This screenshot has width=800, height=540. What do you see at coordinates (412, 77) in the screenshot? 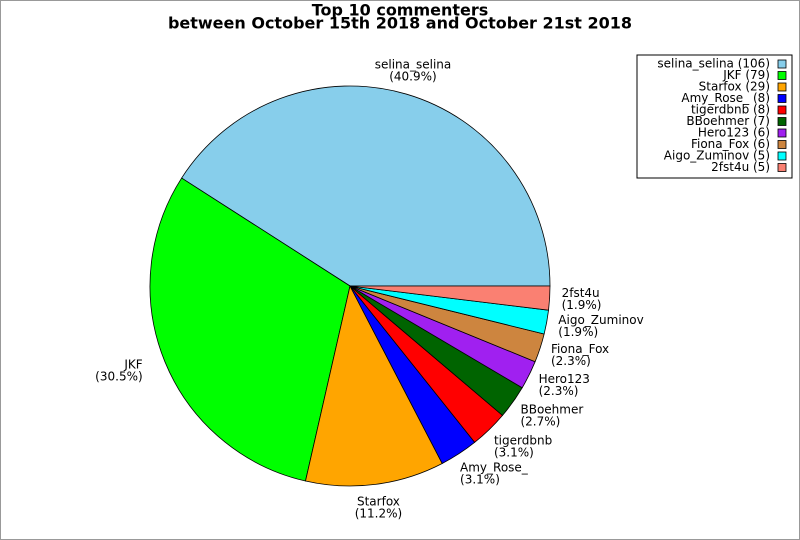
I see `slice-percent: (40.9%)` at bounding box center [412, 77].